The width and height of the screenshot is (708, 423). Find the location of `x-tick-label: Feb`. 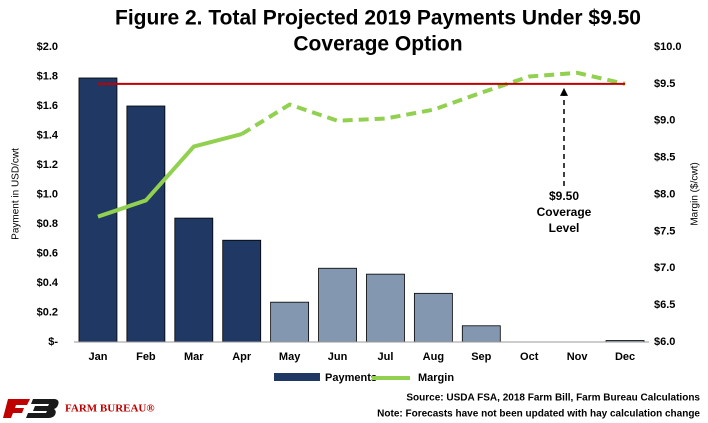

x-tick-label: Feb is located at coordinates (146, 357).